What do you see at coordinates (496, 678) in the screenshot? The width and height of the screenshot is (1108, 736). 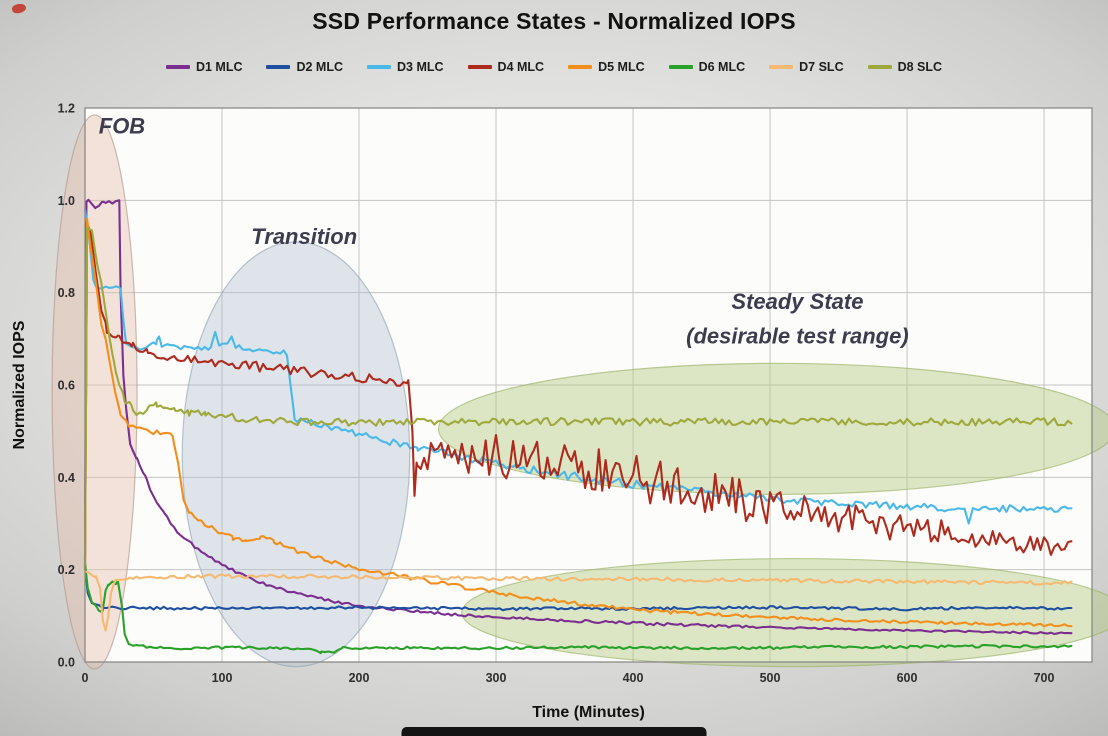 I see `x-tick-label: 300` at bounding box center [496, 678].